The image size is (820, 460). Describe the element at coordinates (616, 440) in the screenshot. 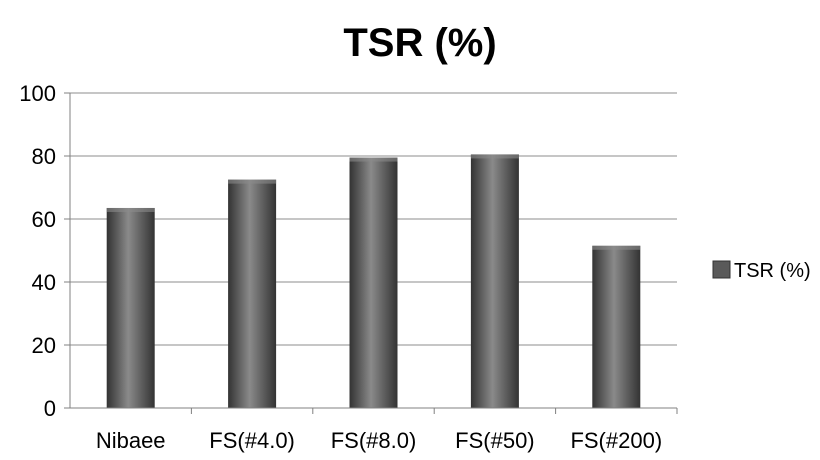

I see `x-tick-label: FS(#200)` at that location.